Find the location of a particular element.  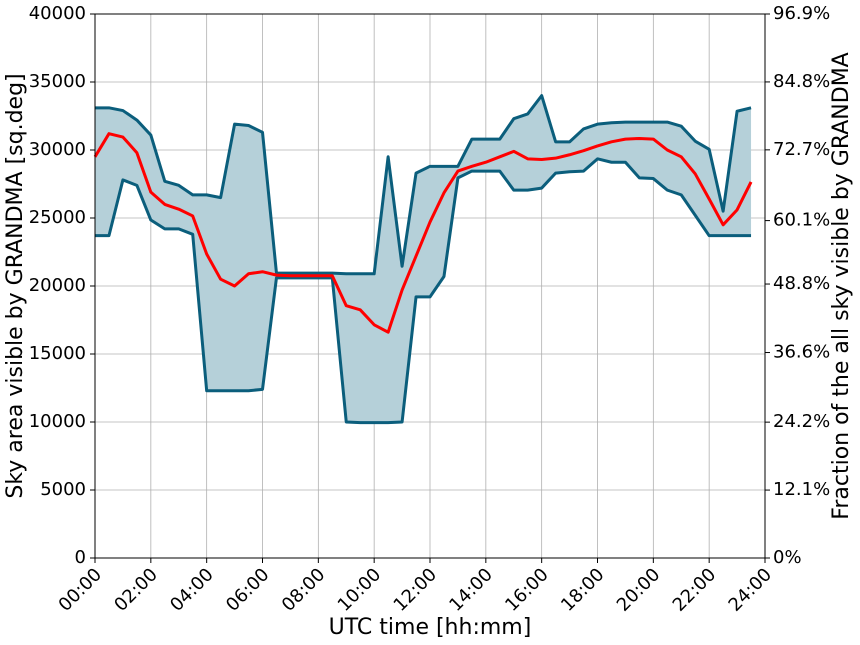

x-tick-label: 14:00 is located at coordinates (471, 590).